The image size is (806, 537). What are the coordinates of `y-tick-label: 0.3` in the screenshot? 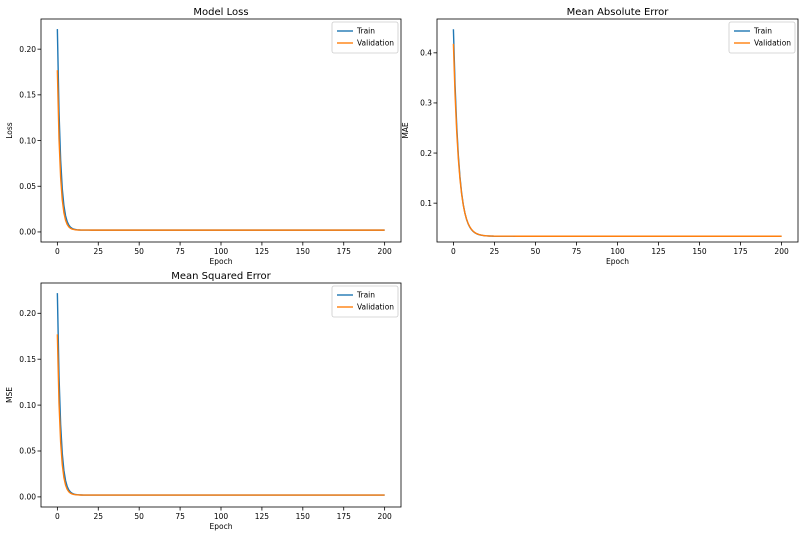 It's located at (426, 103).